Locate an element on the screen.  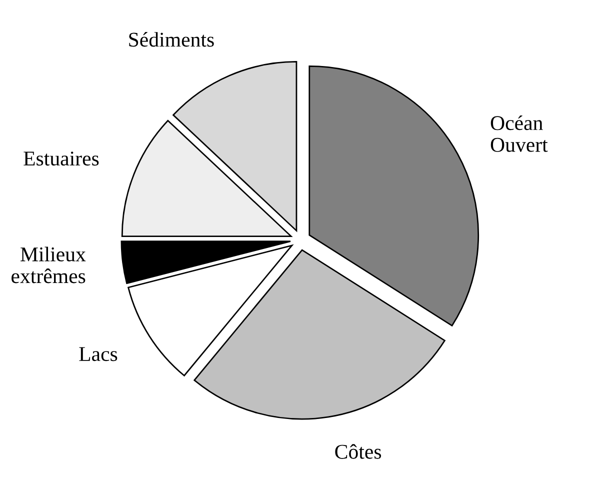
slice-label: Milieux extrêmes is located at coordinates (49, 265).